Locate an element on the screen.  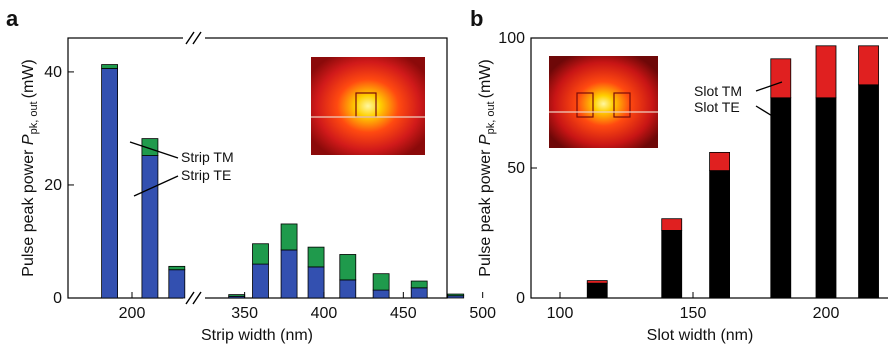
panel-a-annotation-te: Strip TE is located at coordinates (206, 175).